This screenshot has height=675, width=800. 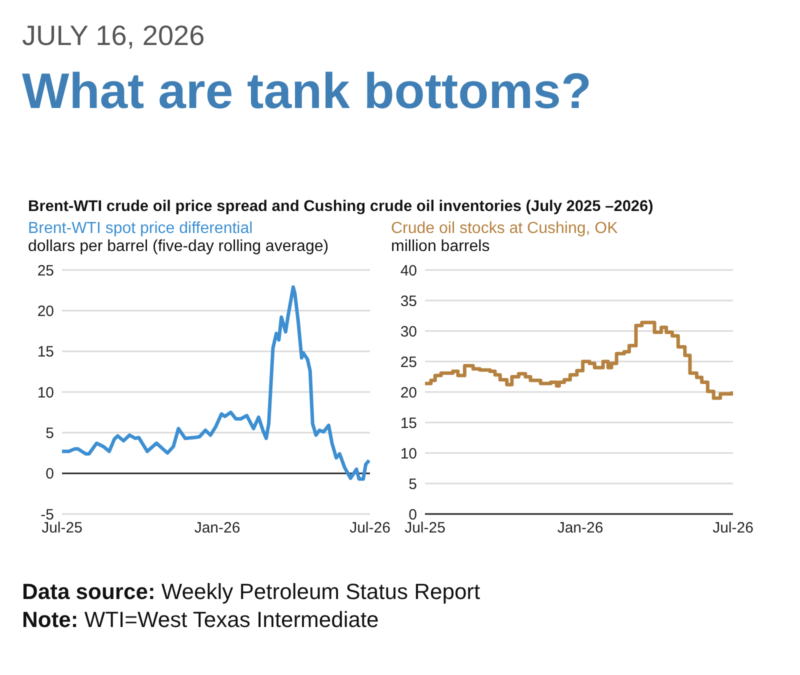 What do you see at coordinates (179, 247) in the screenshot?
I see `y-axis-title: dollars per barrel (five-day rolling average)` at bounding box center [179, 247].